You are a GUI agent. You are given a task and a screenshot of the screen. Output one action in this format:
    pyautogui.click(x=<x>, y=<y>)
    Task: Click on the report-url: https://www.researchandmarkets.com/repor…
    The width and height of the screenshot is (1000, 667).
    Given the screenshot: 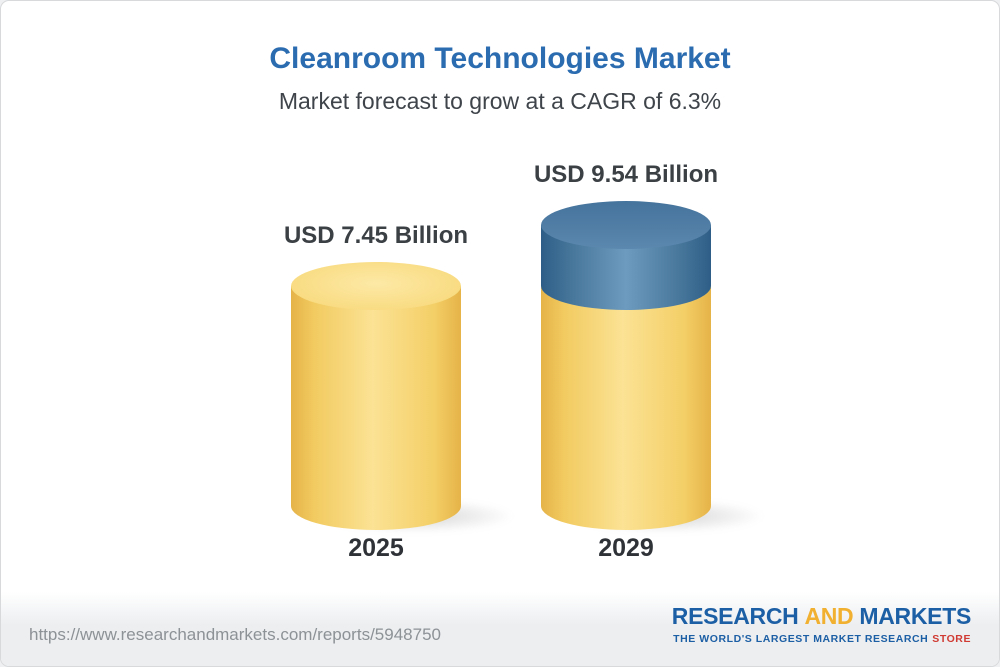 What is the action you would take?
    pyautogui.click(x=235, y=634)
    